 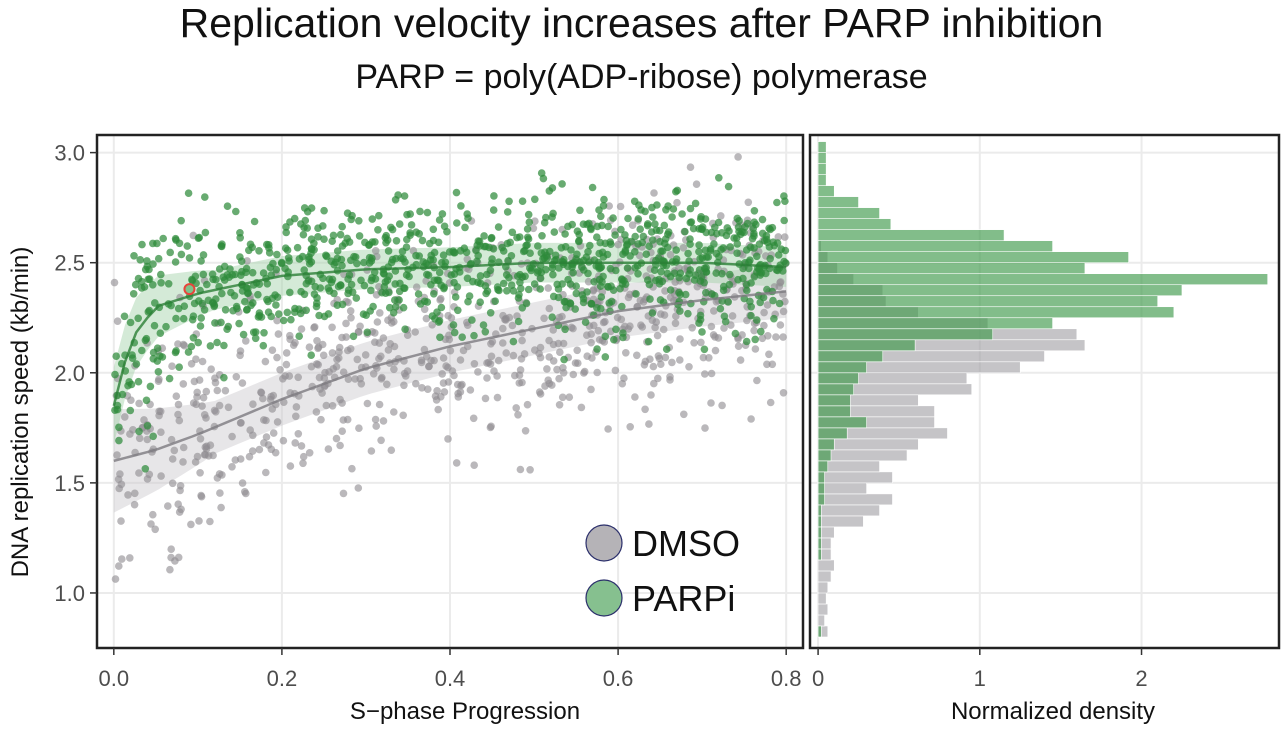 I want to click on density-x-tick-label: 2, so click(x=1141, y=678).